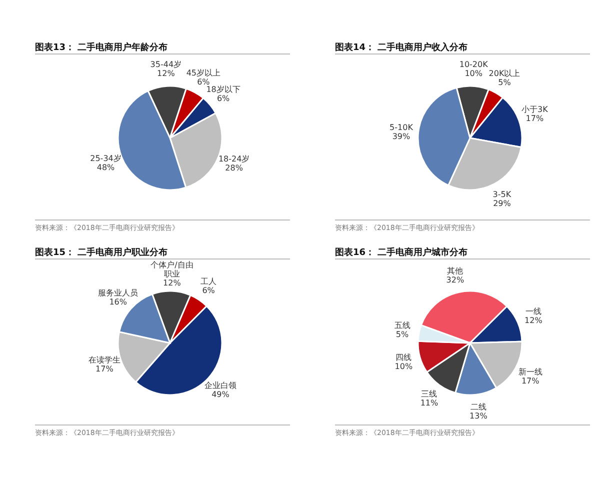 This screenshot has height=480, width=600. What do you see at coordinates (234, 168) in the screenshot?
I see `data-label: 28%` at bounding box center [234, 168].